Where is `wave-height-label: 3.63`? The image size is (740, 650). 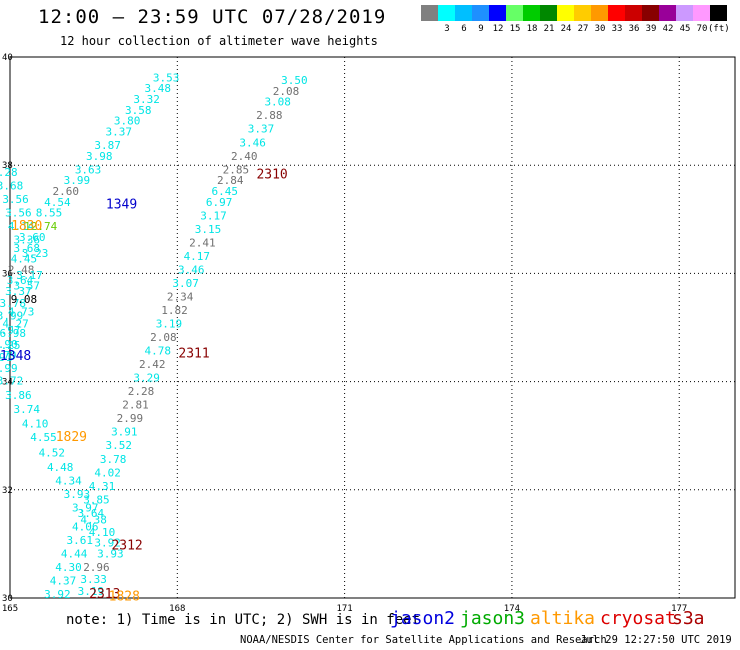 wave-height-label: 3.63 is located at coordinates (88, 169).